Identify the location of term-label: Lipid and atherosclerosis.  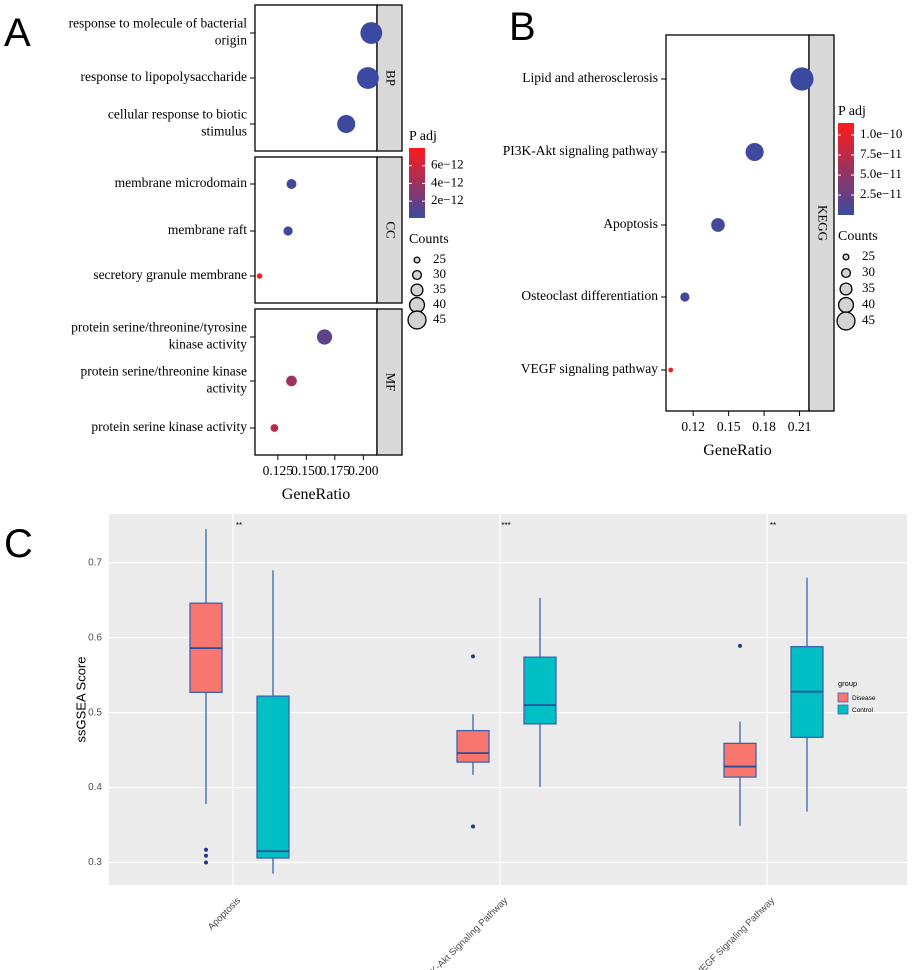
(590, 77).